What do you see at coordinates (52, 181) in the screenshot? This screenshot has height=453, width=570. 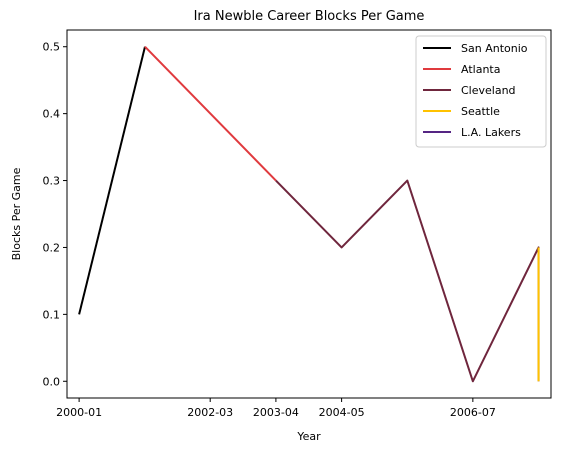 I see `y-tick-label: 0.3` at bounding box center [52, 181].